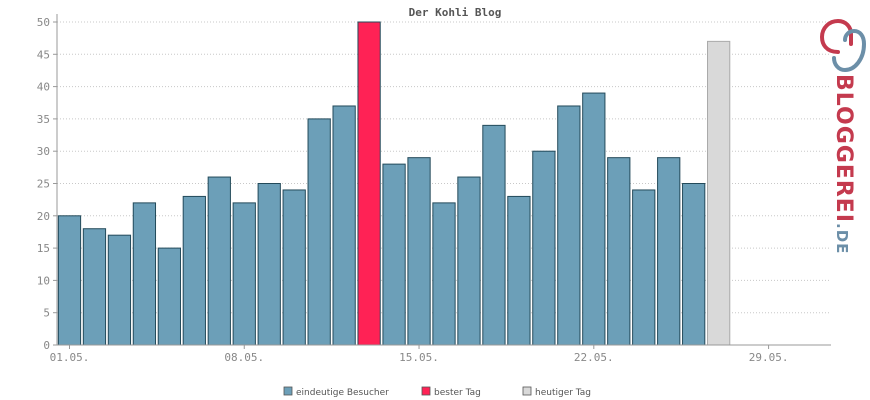 This screenshot has width=870, height=400. Describe the element at coordinates (244, 357) in the screenshot. I see `x-tick-label: 08.05.` at that location.